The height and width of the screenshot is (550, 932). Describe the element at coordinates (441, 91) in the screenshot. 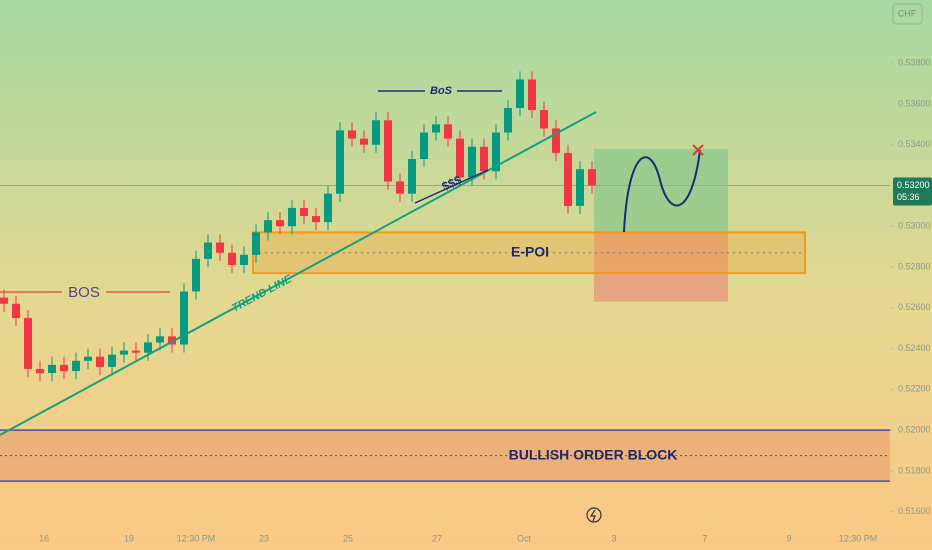

I see `bos-label: BoS` at that location.